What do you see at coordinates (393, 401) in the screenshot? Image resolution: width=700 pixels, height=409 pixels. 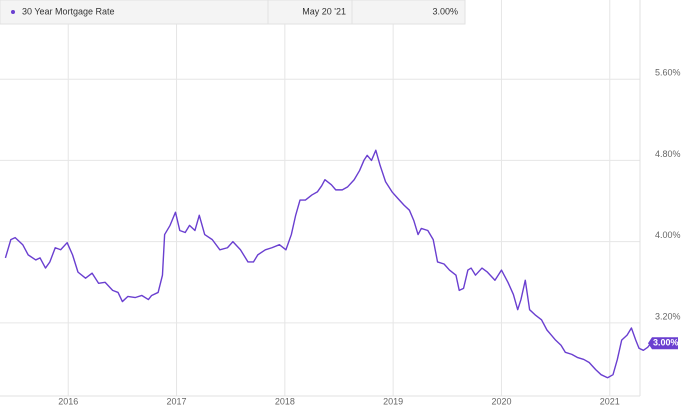 I see `x-tick-label: 2019` at bounding box center [393, 401].